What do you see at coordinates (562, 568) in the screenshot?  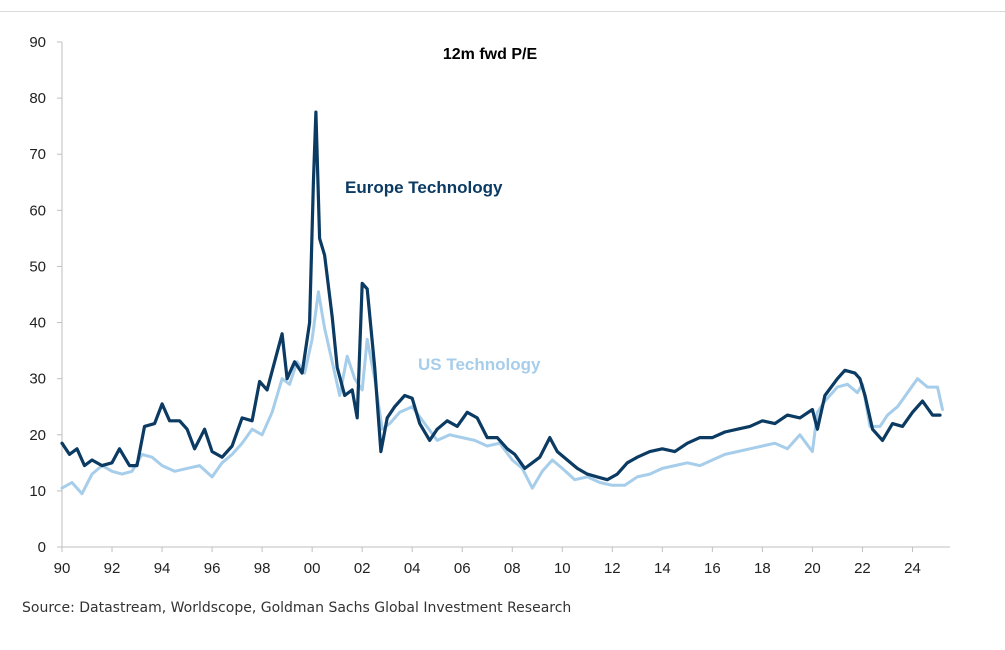 I see `x-tick-label: 10` at bounding box center [562, 568].